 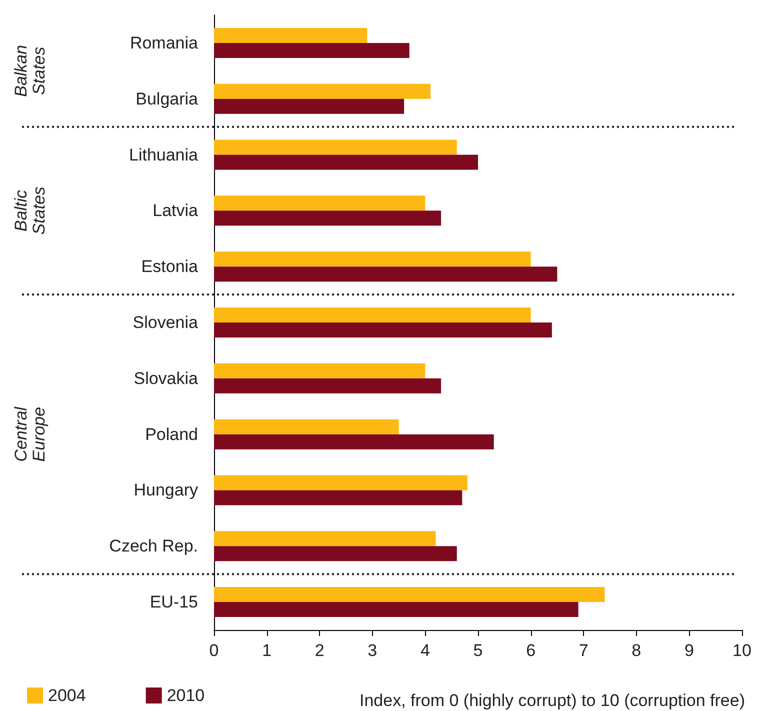 I want to click on x-tick-label: 5, so click(x=478, y=650).